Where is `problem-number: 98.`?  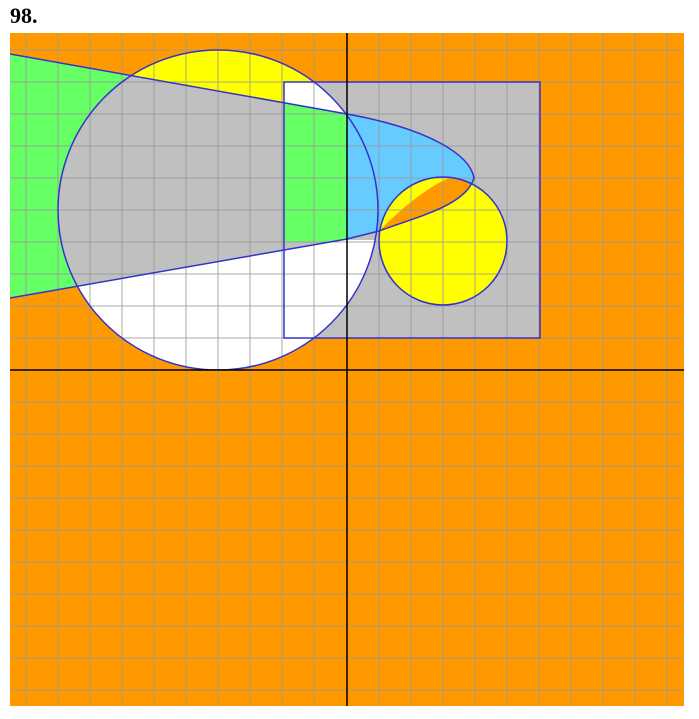 problem-number: 98. is located at coordinates (24, 15).